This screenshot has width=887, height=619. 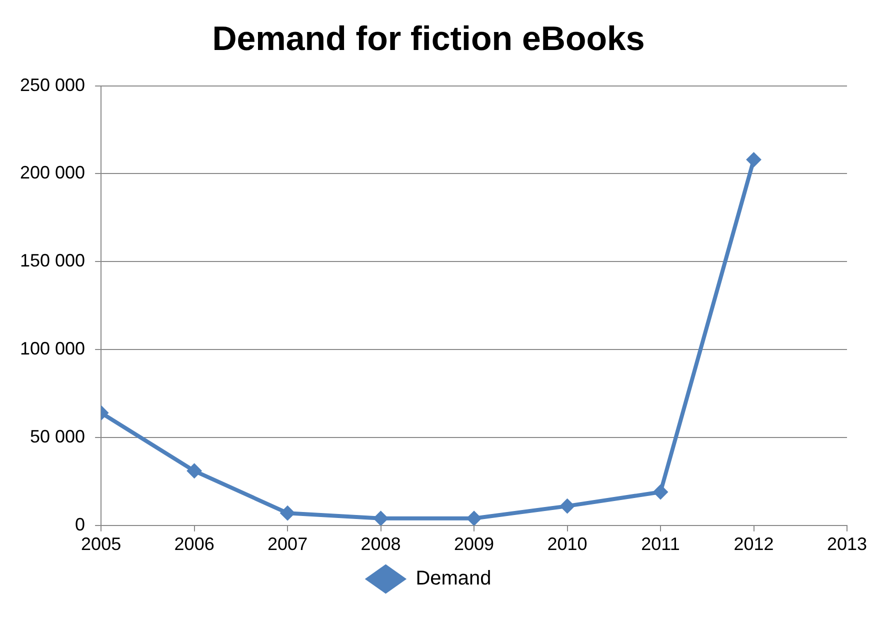 I want to click on legend-label: Demand, so click(x=454, y=579).